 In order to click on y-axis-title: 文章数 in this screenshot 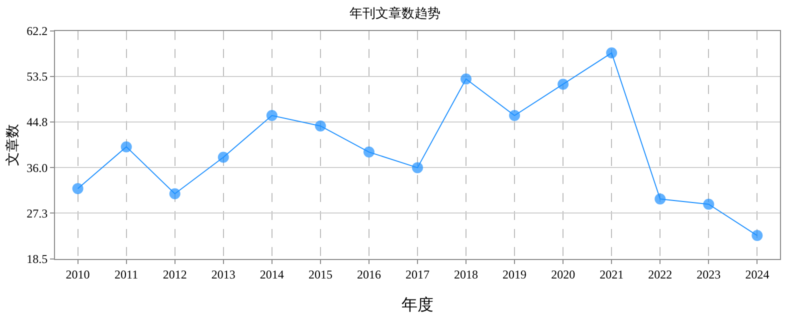, I will do `click(13, 145)`.